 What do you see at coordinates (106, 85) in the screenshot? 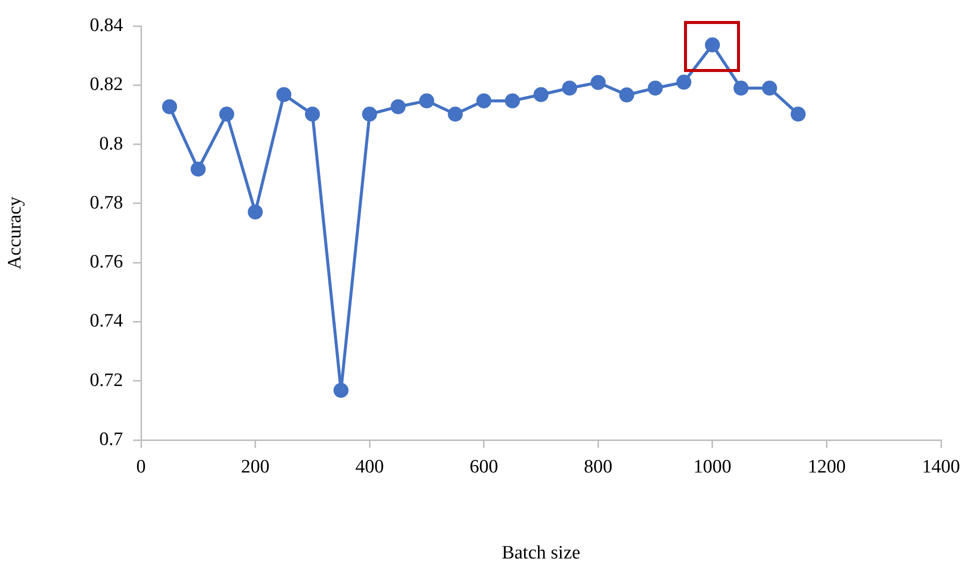
I see `y-tick-label: 0.82` at bounding box center [106, 85].